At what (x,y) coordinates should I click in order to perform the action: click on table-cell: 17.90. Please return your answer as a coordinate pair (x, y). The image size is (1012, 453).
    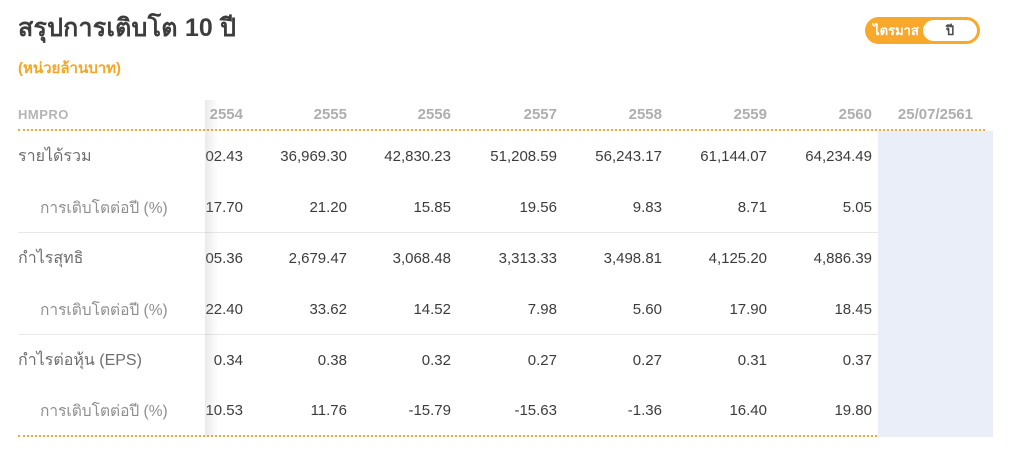
    Looking at the image, I should click on (748, 309).